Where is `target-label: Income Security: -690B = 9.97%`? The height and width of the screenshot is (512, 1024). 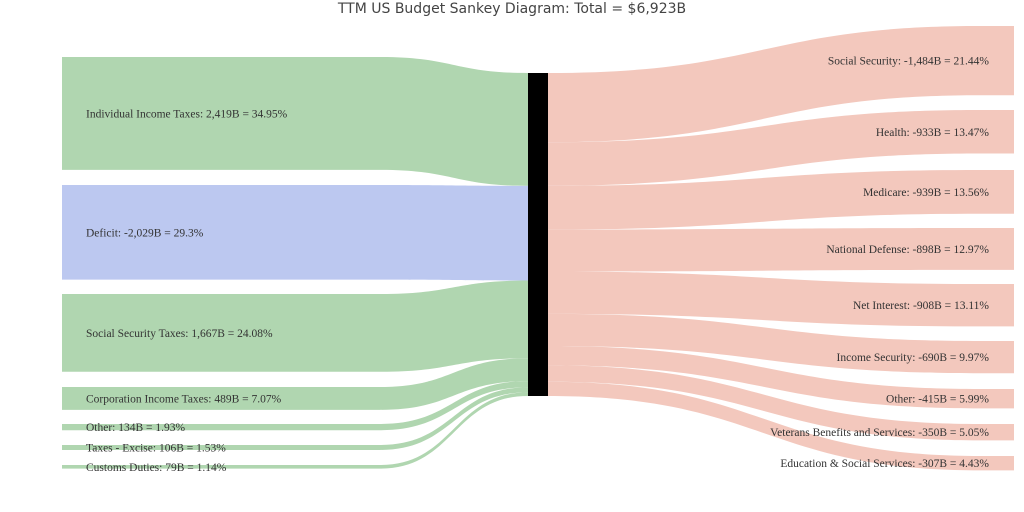
target-label: Income Security: -690B = 9.97% is located at coordinates (913, 358).